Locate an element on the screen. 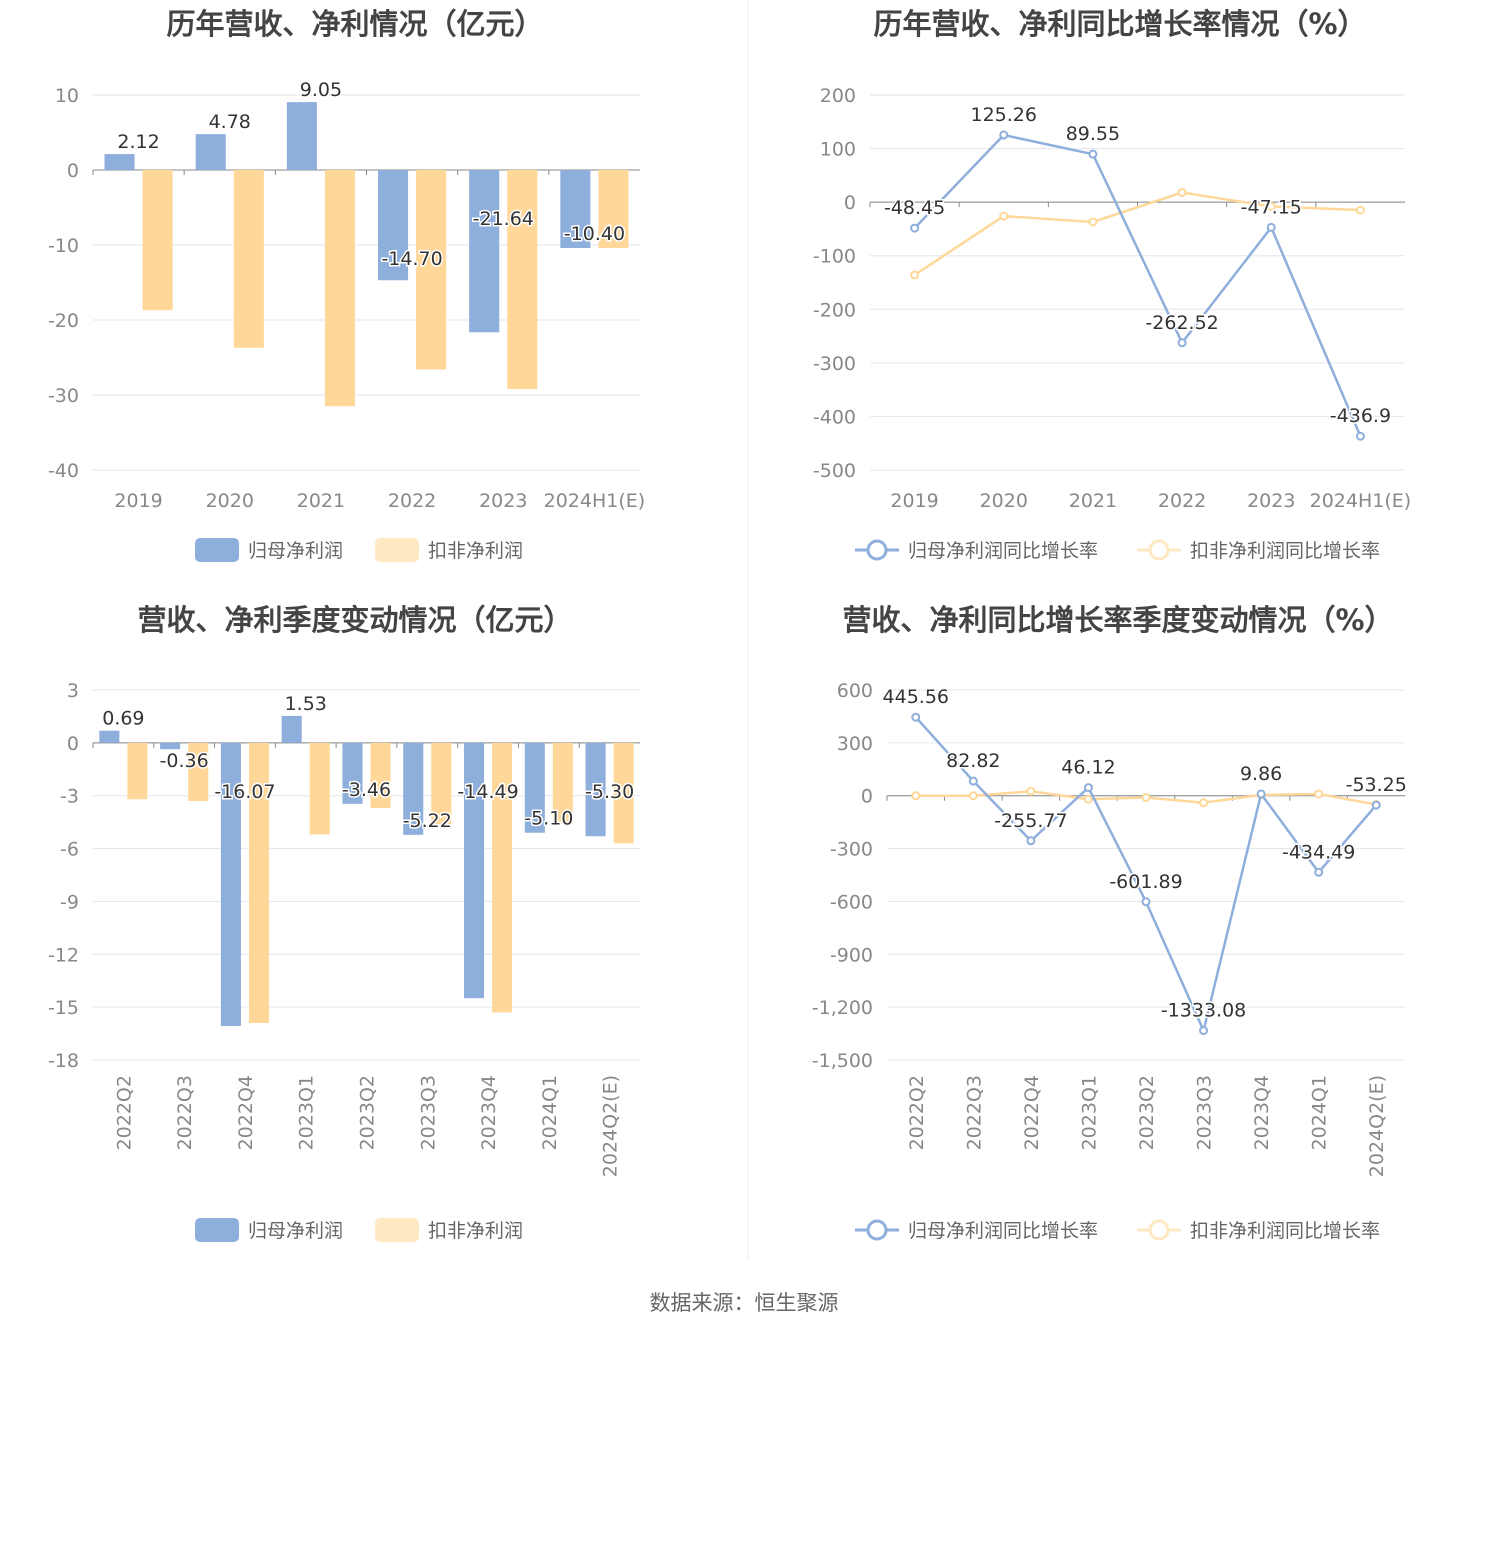 This screenshot has height=1559, width=1489. y-tick-label: -200 is located at coordinates (834, 310).